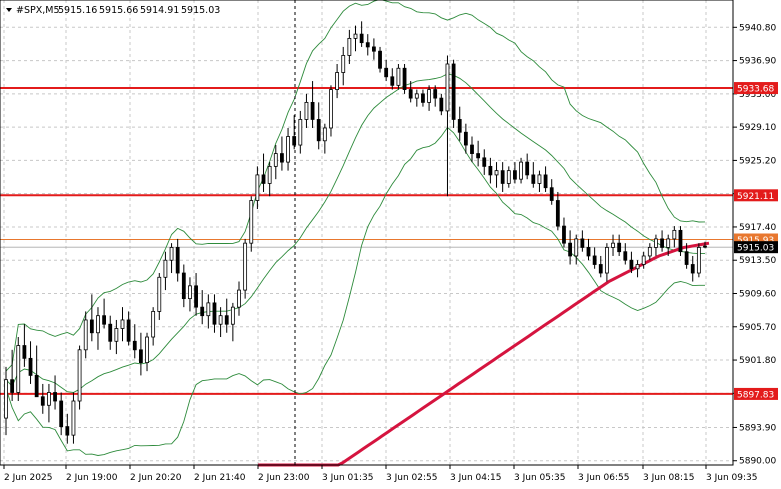 The height and width of the screenshot is (489, 781). I want to click on x-tick-label: 3 Jun 08:15, so click(668, 478).